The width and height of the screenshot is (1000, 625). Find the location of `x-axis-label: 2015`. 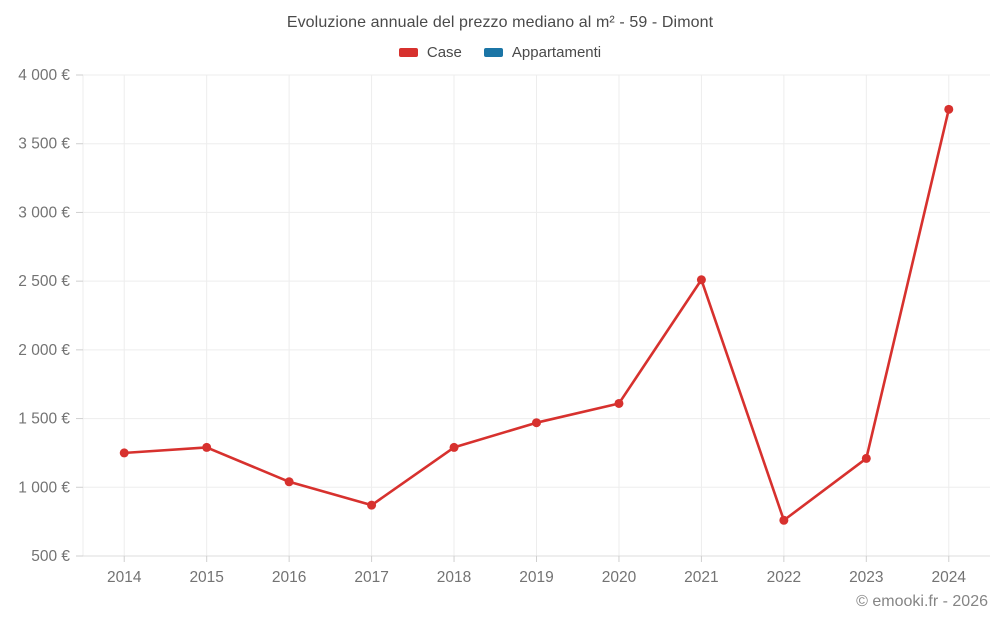

x-axis-label: 2015 is located at coordinates (206, 577).